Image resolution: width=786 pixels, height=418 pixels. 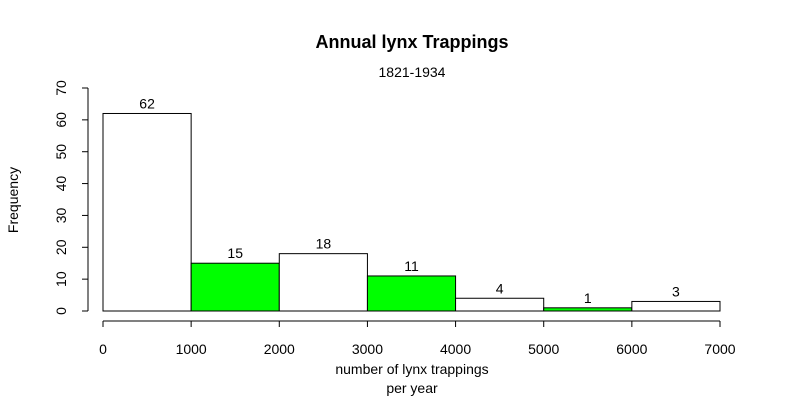 I want to click on bar-count-label: 18, so click(x=324, y=244).